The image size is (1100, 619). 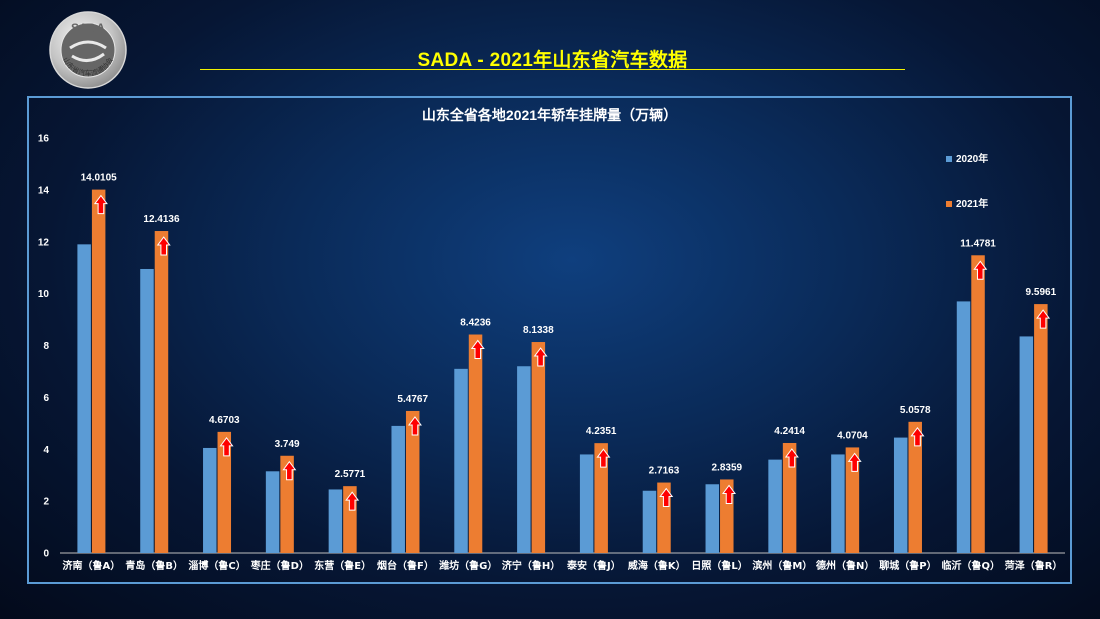 I want to click on legend-item-2020: 2020年, so click(x=967, y=157).